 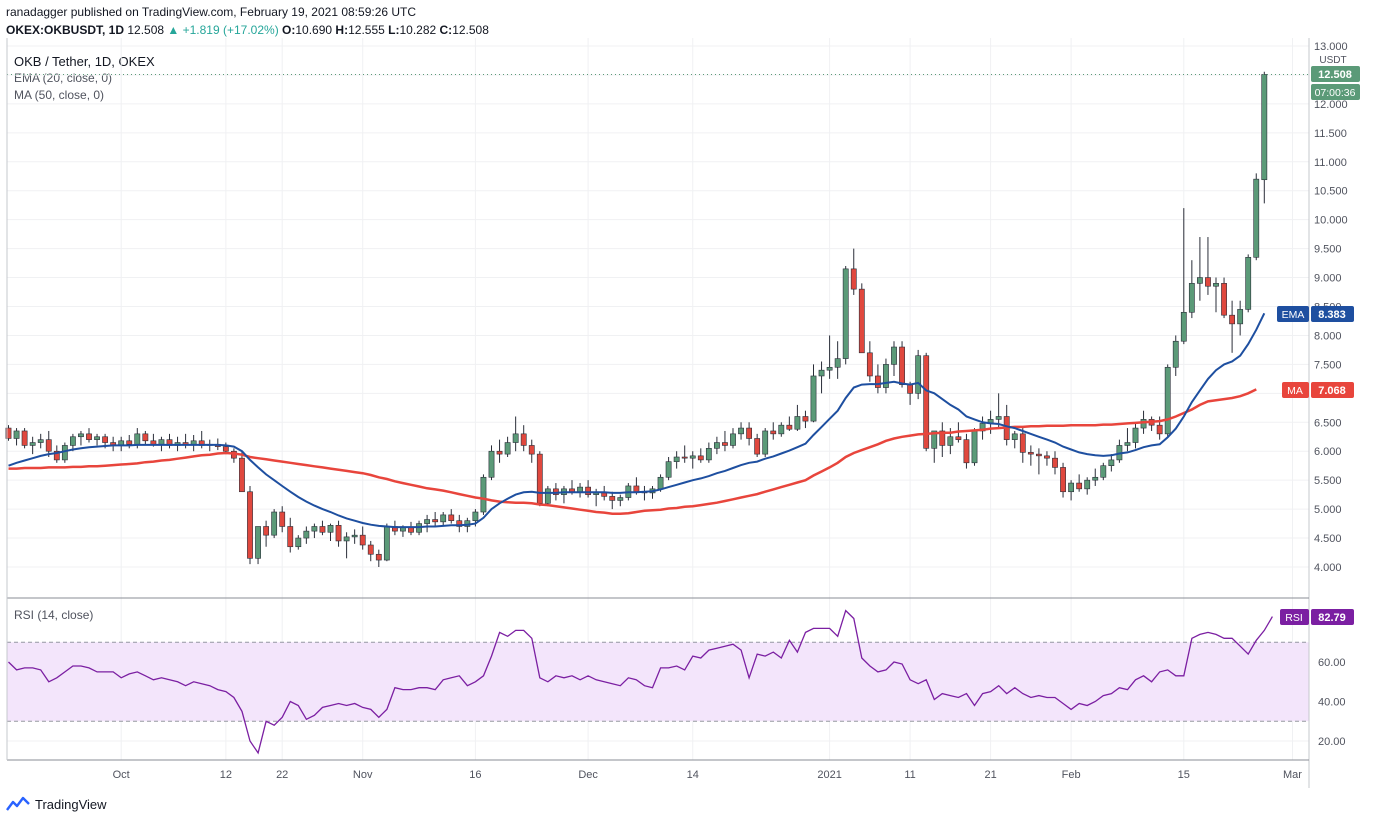 What do you see at coordinates (59, 95) in the screenshot?
I see `legend-ma: MA (50, close, 0)` at bounding box center [59, 95].